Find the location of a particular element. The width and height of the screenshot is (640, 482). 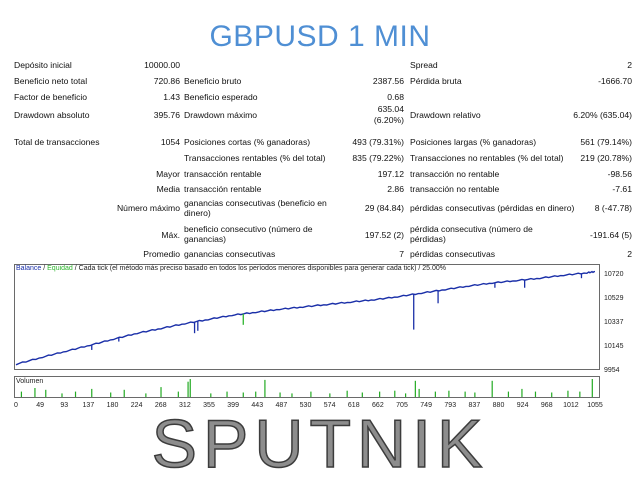

y-tick-label: 10337 is located at coordinates (614, 322).